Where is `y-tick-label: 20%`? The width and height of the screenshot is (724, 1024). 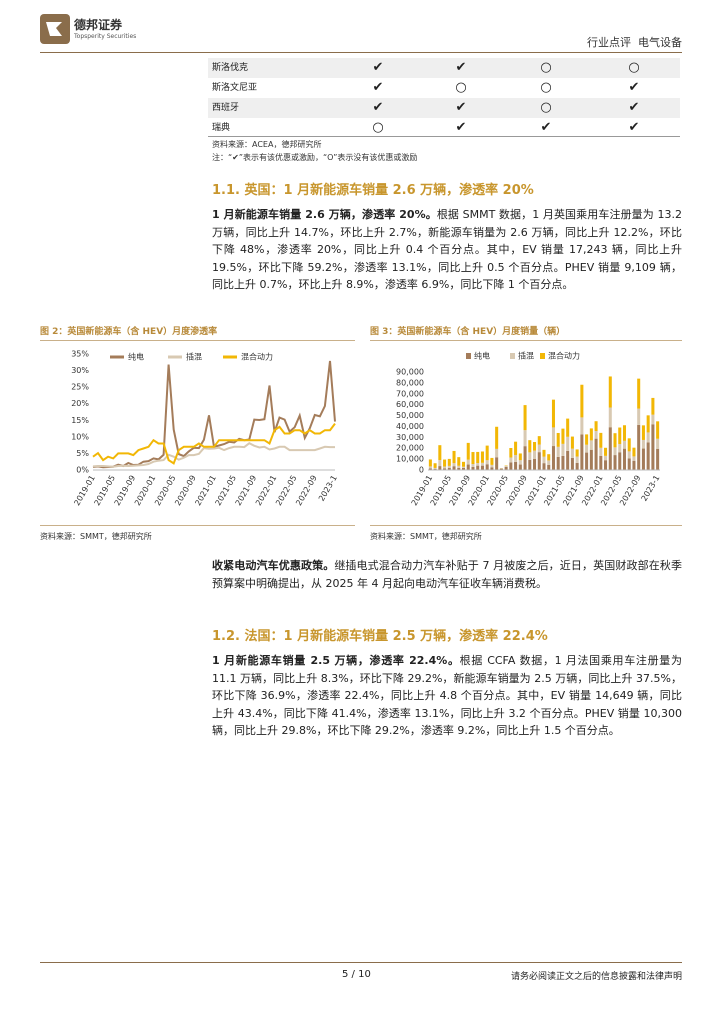 y-tick-label: 20% is located at coordinates (80, 403).